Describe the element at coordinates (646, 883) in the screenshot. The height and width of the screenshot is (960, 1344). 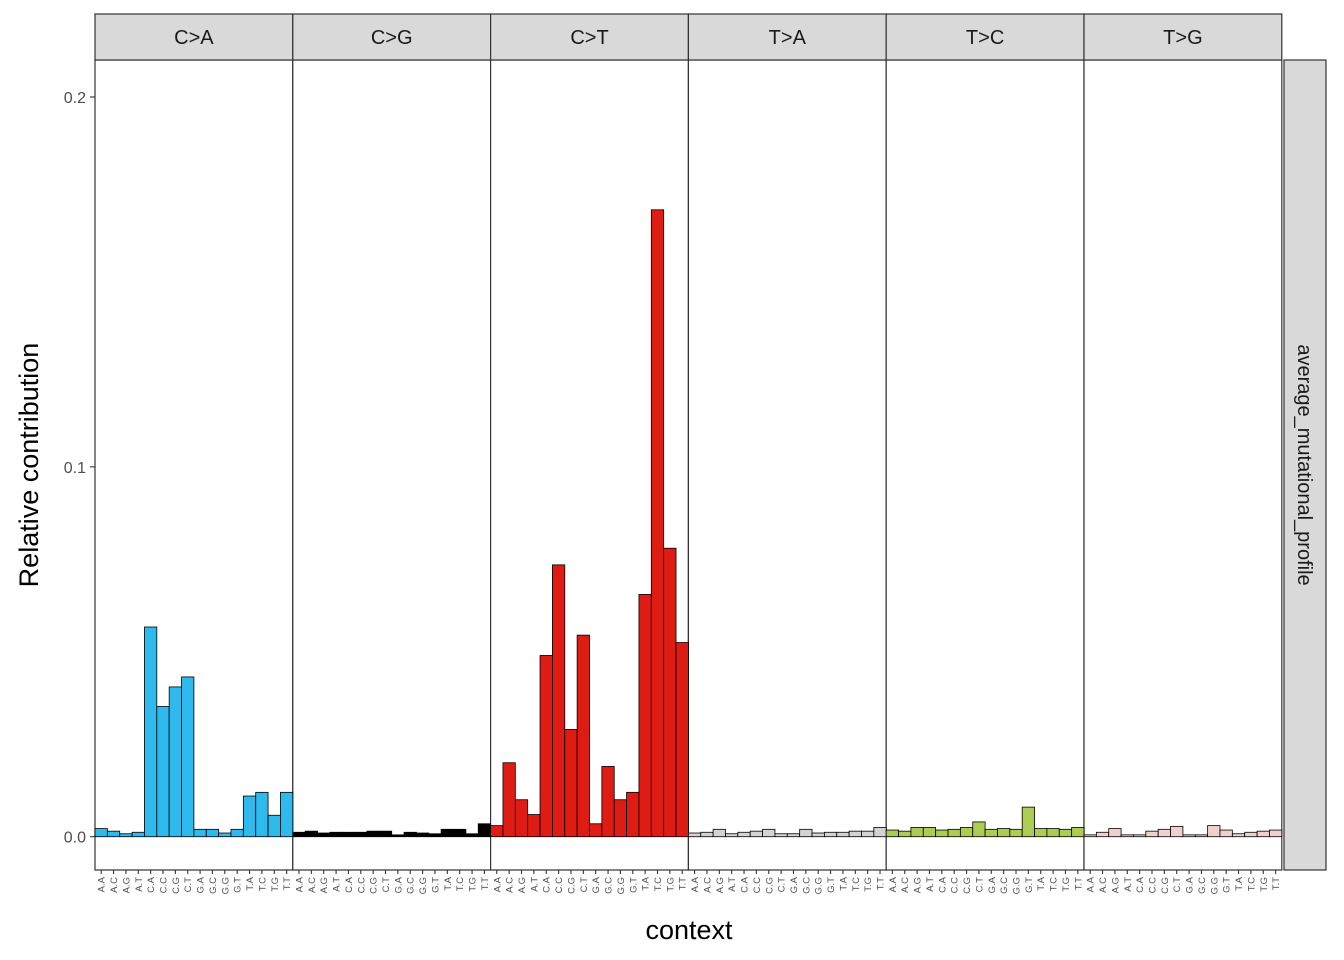
I see `x-tick-label: T.A` at that location.